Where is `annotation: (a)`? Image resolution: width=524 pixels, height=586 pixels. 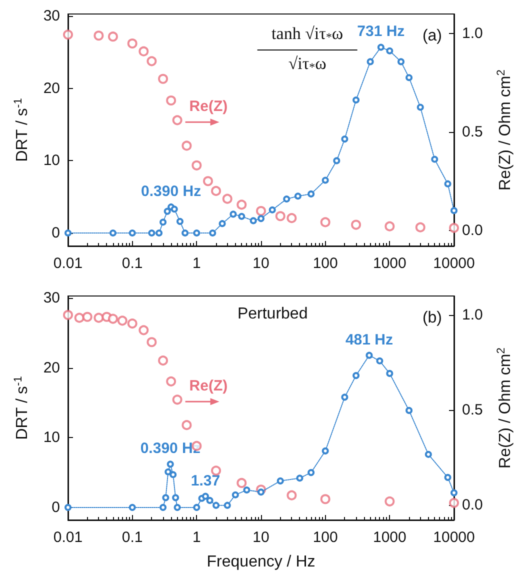
annotation: (a) is located at coordinates (432, 36).